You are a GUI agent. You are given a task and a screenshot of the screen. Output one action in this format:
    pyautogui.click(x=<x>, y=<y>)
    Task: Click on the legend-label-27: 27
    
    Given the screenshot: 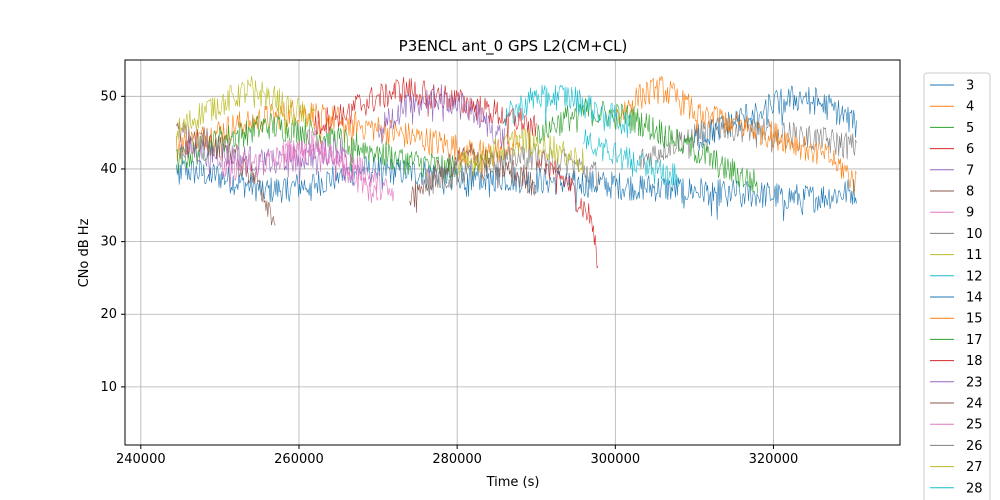 What is the action you would take?
    pyautogui.click(x=974, y=467)
    